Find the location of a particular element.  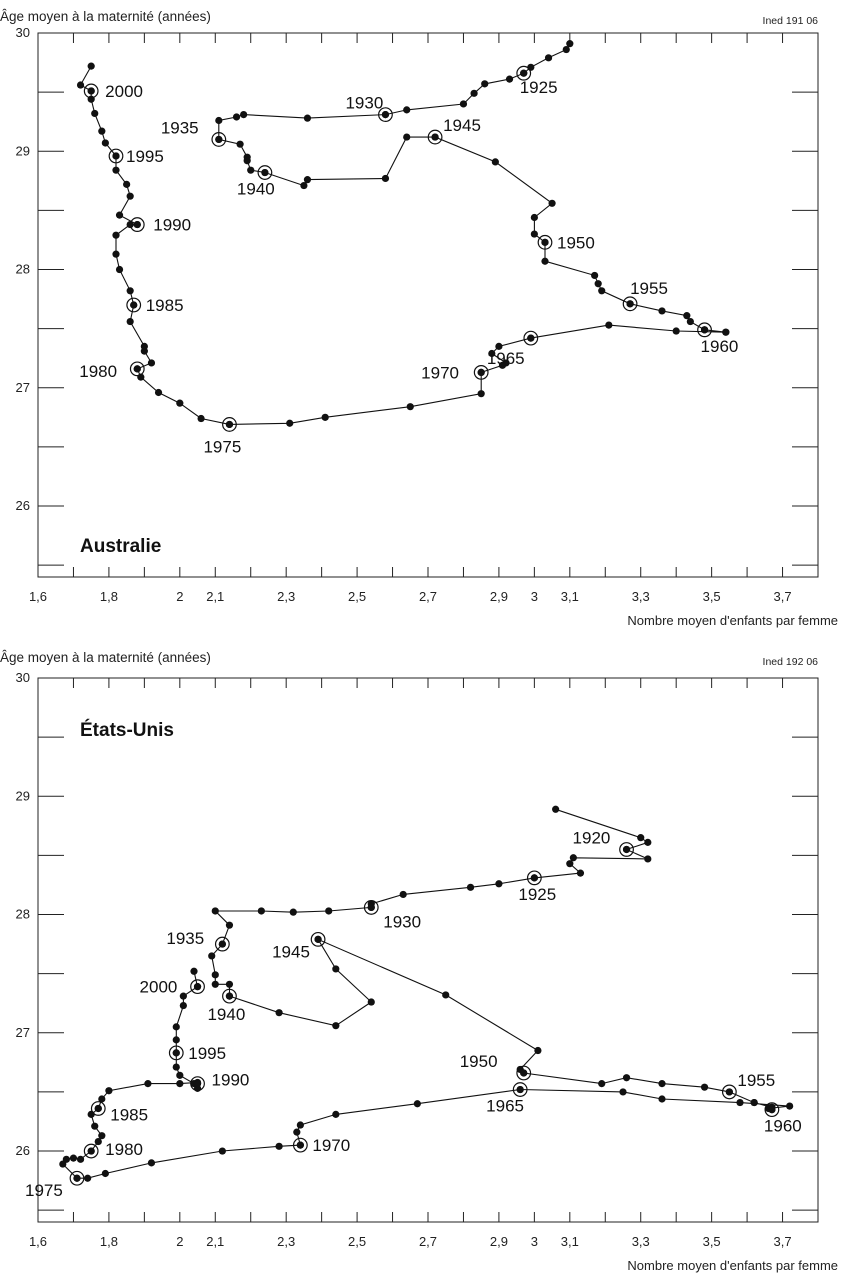

source-label: Ined 191 06 is located at coordinates (791, 21).